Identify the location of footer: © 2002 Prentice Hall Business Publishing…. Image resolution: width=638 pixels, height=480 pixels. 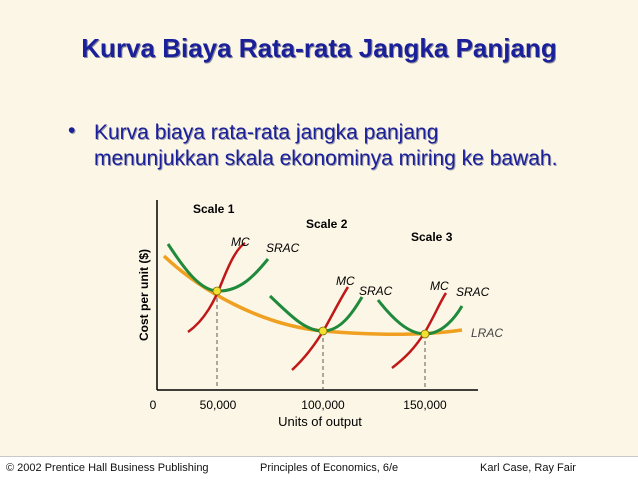
(319, 468).